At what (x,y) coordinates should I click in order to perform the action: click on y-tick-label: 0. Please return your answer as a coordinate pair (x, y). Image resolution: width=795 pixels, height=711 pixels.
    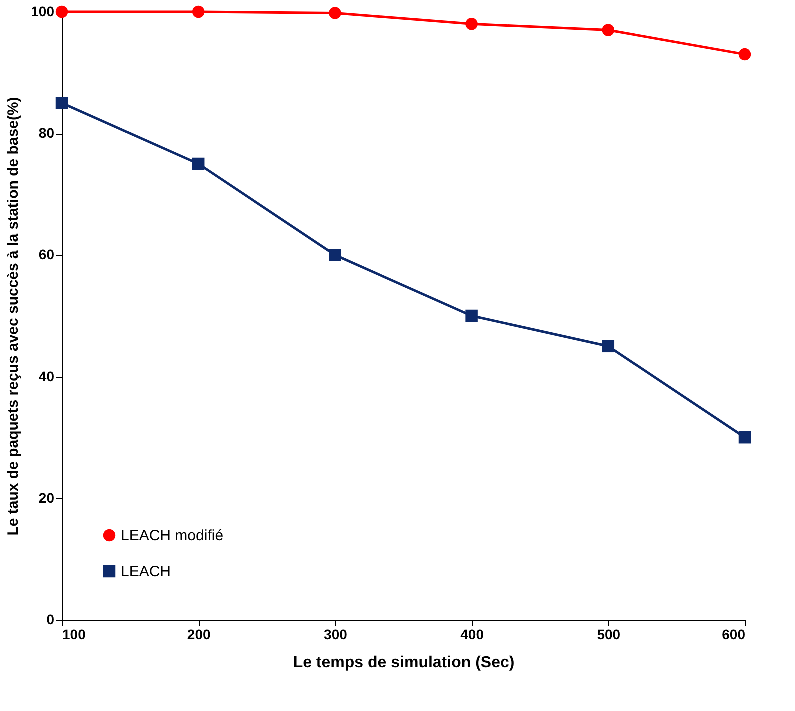
    Looking at the image, I should click on (50, 620).